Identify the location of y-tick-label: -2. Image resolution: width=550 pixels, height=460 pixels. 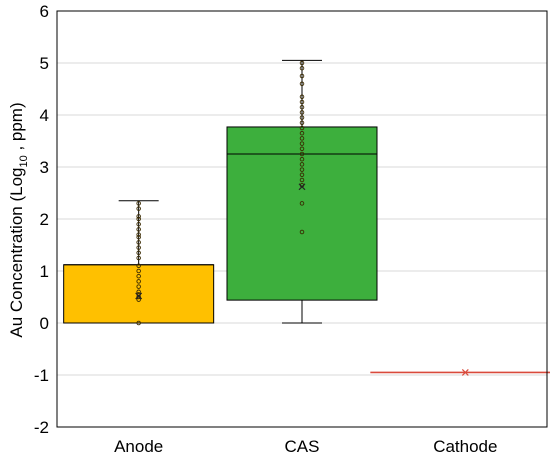
(41, 427).